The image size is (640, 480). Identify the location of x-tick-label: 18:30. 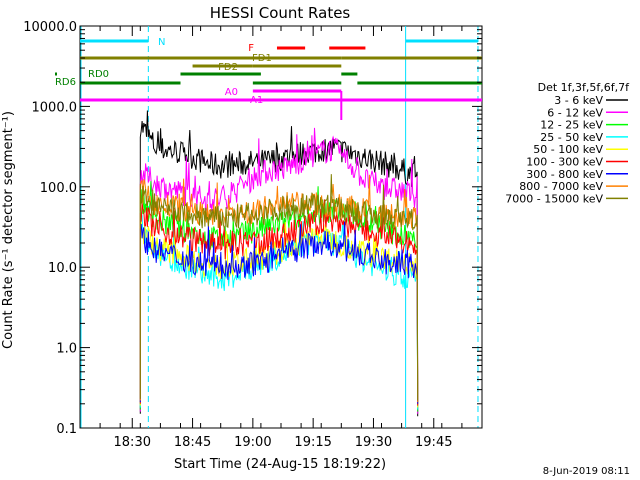
(132, 442).